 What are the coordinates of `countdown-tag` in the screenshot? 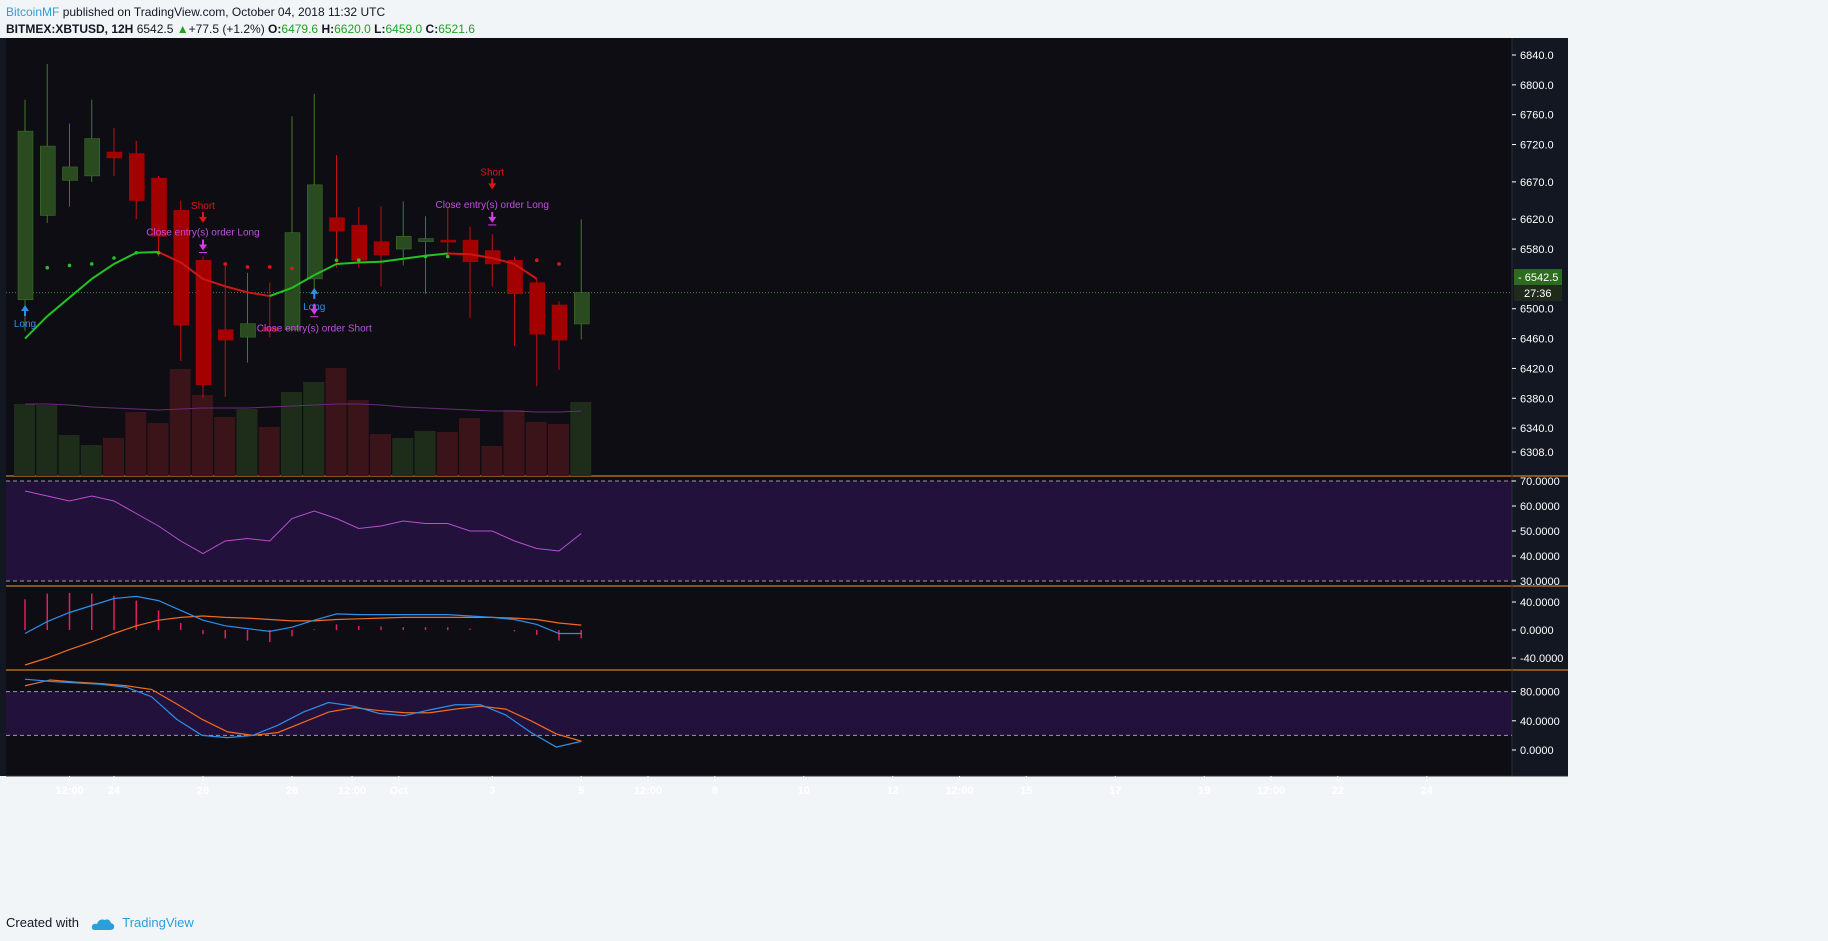 It's located at (1538, 293).